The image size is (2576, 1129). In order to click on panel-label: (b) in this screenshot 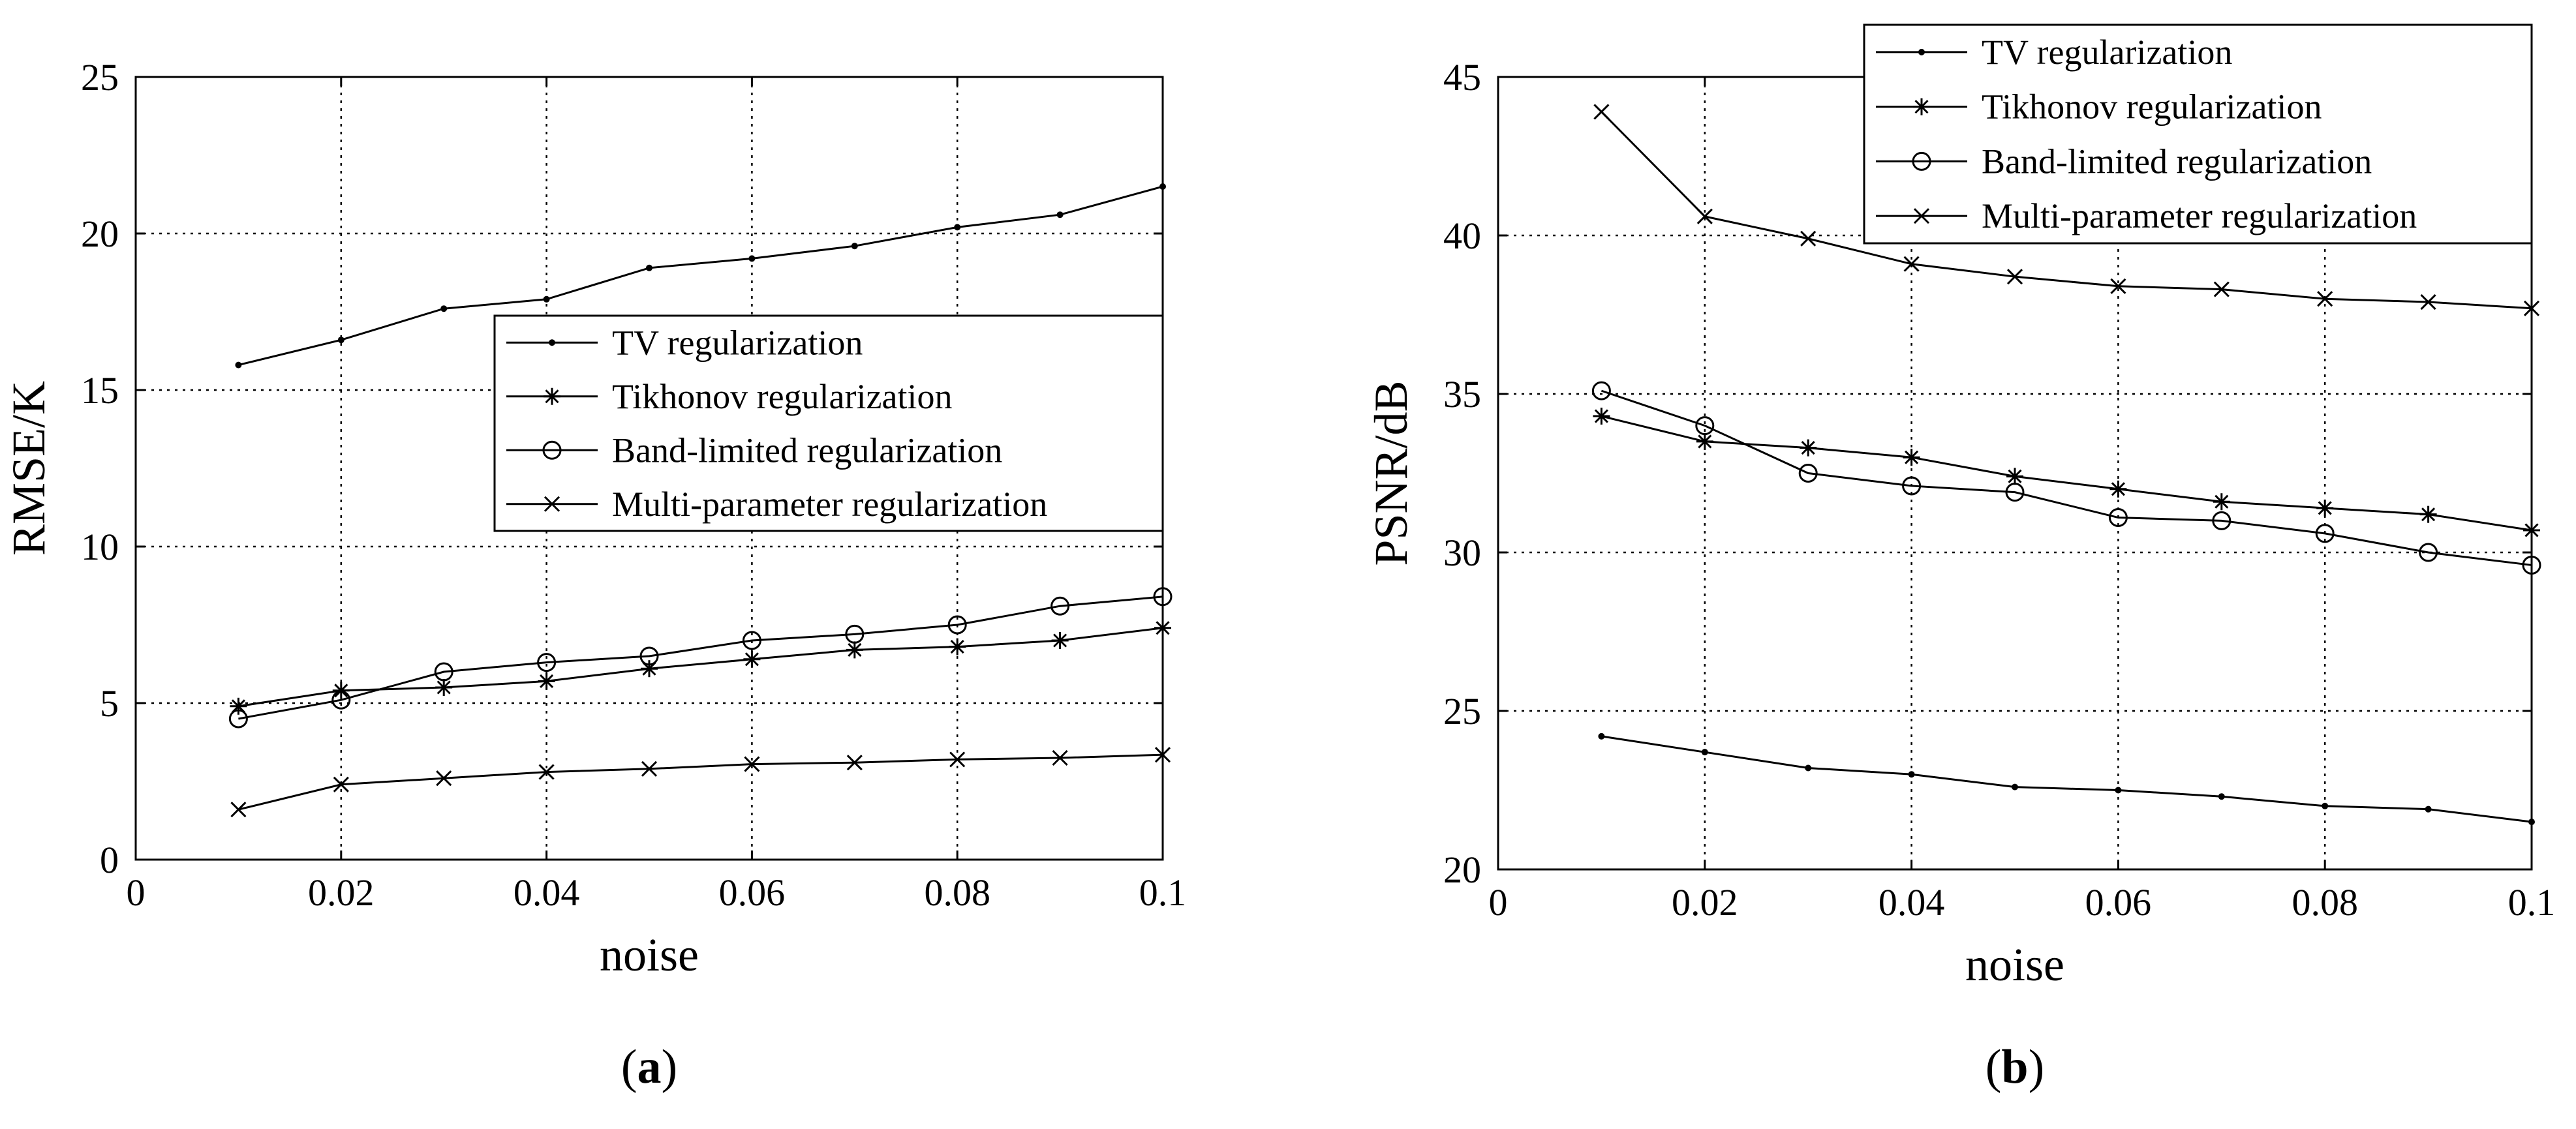, I will do `click(2015, 1067)`.